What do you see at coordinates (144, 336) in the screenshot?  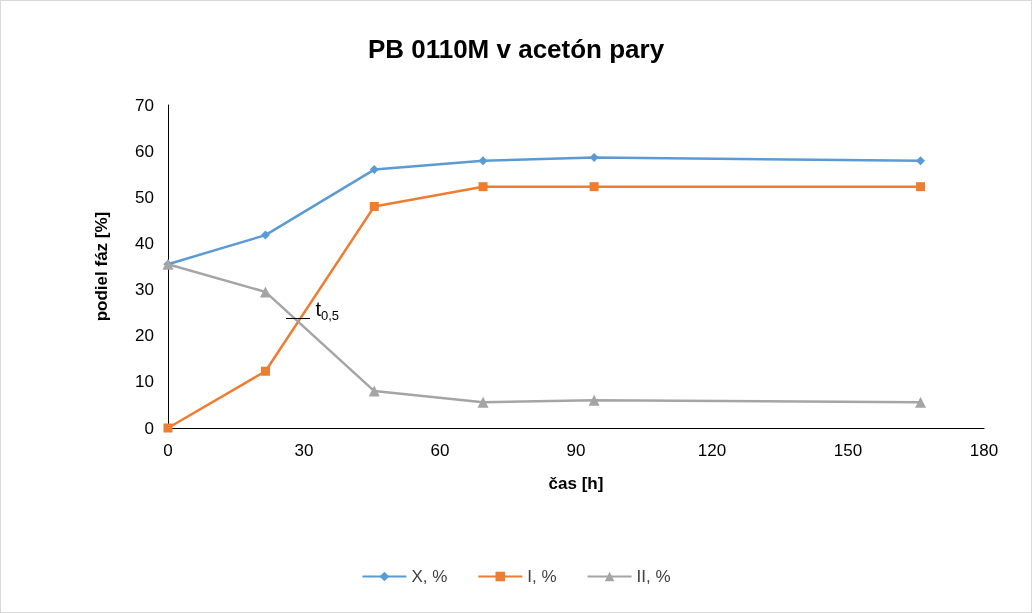 I see `y-tick-label: 20` at bounding box center [144, 336].